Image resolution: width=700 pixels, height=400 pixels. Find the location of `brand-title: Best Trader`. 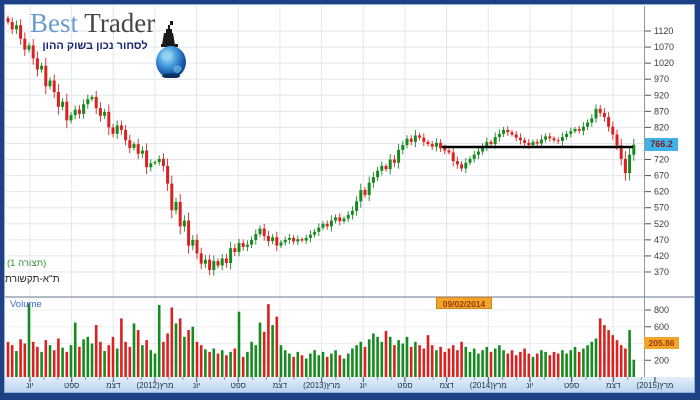

brand-title: Best Trader is located at coordinates (125, 23).